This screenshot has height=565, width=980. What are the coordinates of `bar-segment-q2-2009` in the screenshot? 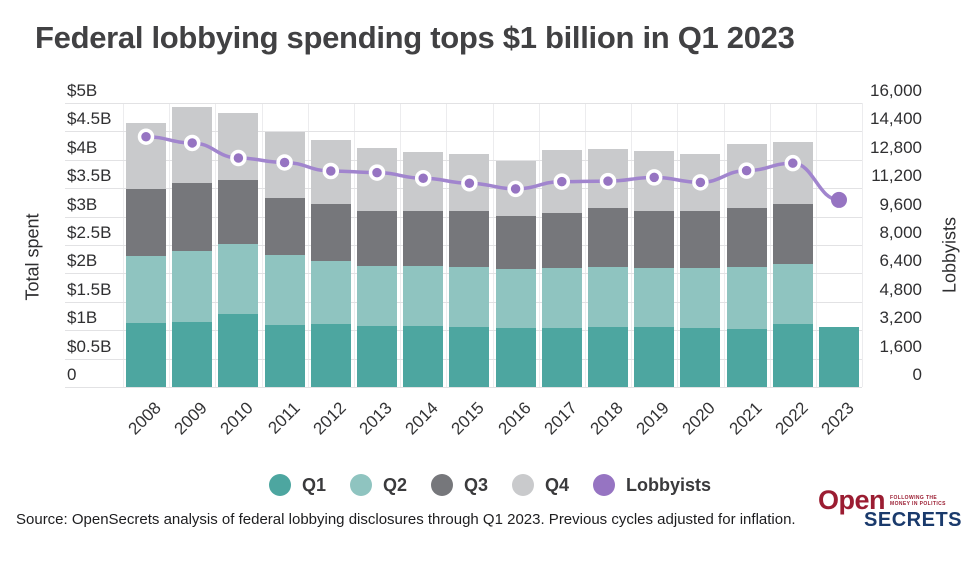 It's located at (192, 286).